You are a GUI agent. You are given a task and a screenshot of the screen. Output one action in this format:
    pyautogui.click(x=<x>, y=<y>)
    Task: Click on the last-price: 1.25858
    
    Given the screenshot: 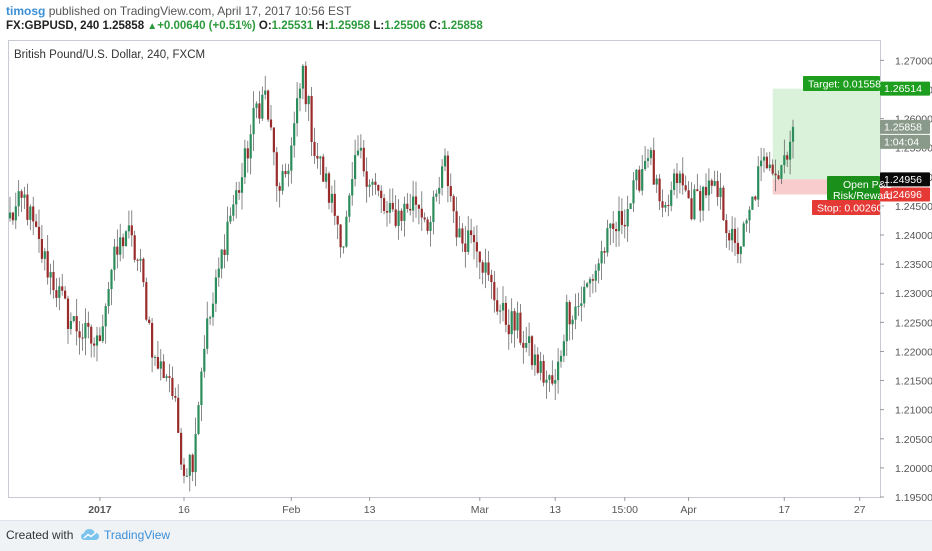 What is the action you would take?
    pyautogui.click(x=123, y=26)
    